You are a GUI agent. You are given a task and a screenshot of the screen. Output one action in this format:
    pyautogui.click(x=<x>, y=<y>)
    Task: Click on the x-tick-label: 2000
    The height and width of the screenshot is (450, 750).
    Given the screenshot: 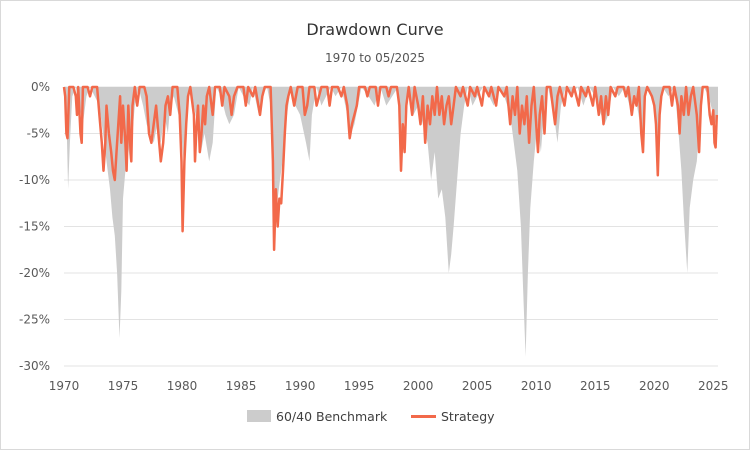 What is the action you would take?
    pyautogui.click(x=418, y=386)
    